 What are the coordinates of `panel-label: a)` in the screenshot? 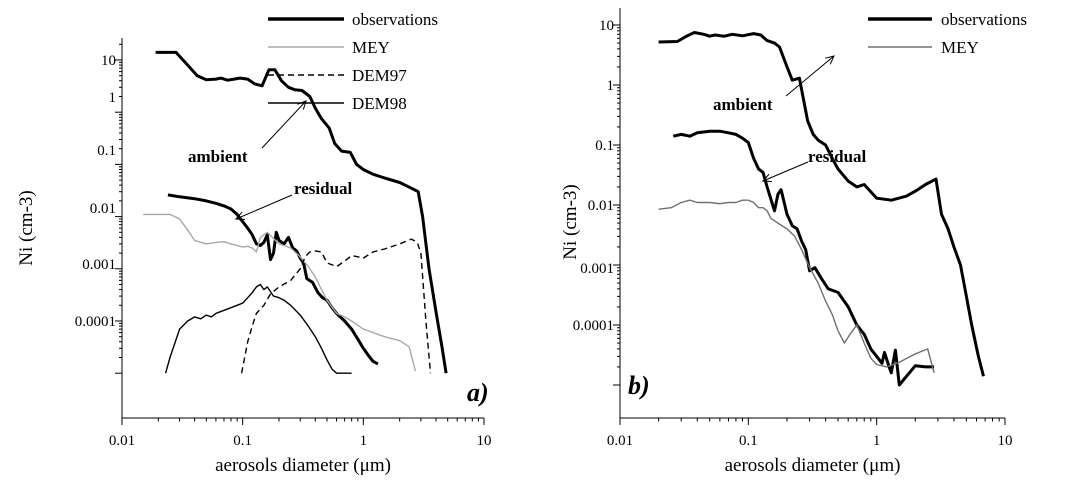 It's located at (478, 392).